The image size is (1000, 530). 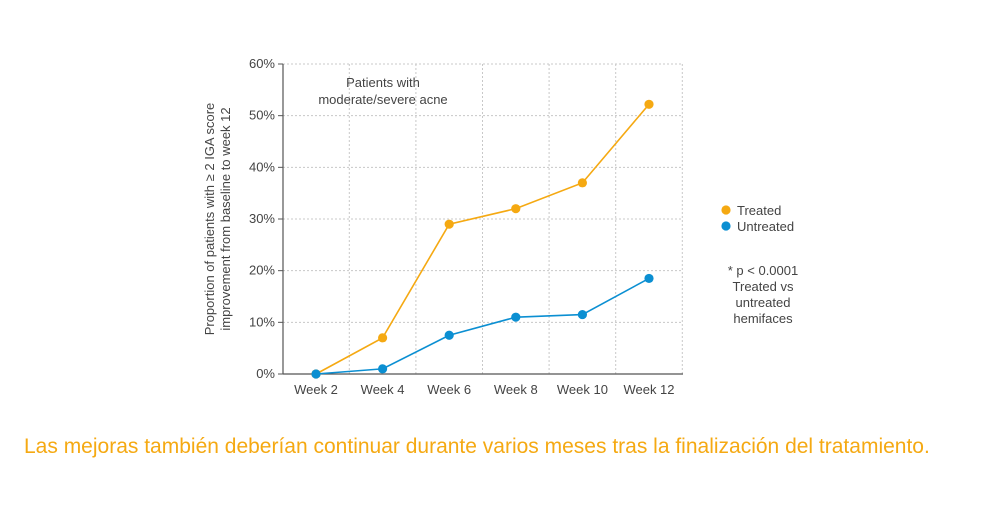 I want to click on x-tick-label: Week 4, so click(x=383, y=389).